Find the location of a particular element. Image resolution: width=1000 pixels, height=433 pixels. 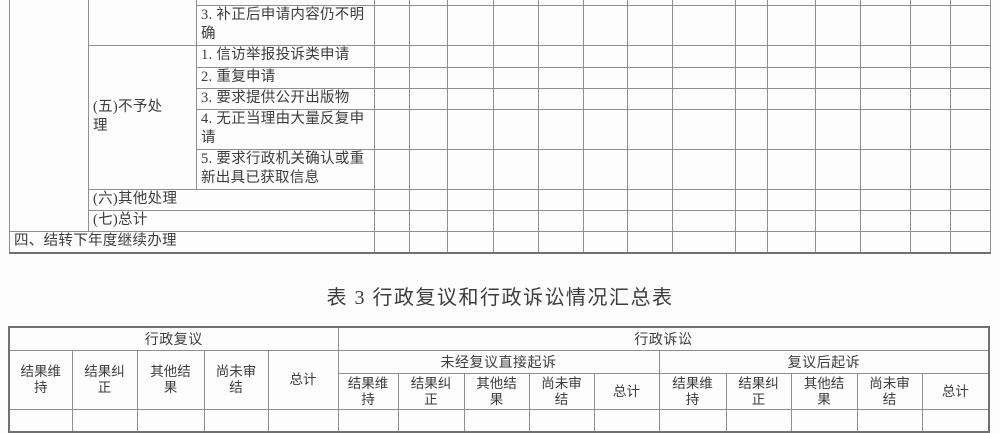

table-row: 5. 要求行政机关确认或重 新出具已获取信息 is located at coordinates (500, 169).